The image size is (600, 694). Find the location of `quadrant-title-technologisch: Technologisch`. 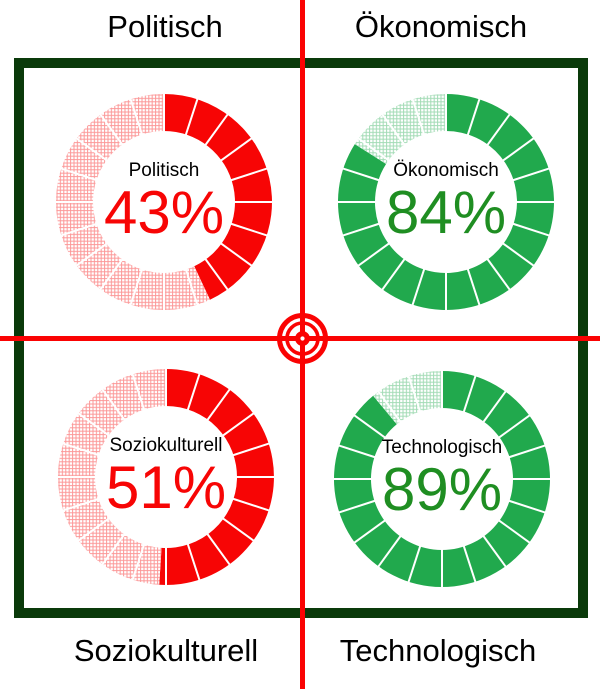

quadrant-title-technologisch: Technologisch is located at coordinates (438, 650).